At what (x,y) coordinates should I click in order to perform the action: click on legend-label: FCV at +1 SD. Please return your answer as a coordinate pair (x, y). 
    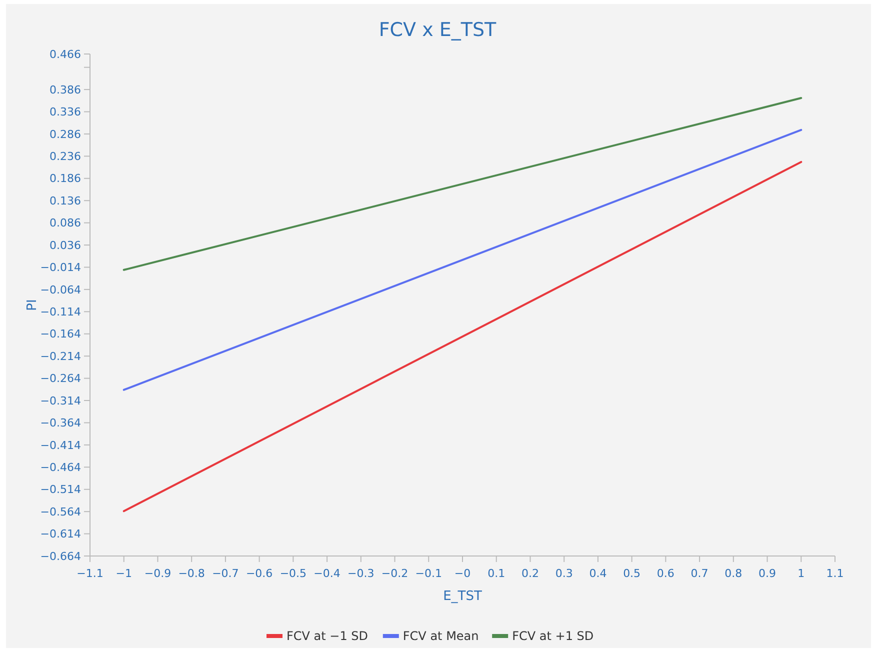
    Looking at the image, I should click on (553, 636).